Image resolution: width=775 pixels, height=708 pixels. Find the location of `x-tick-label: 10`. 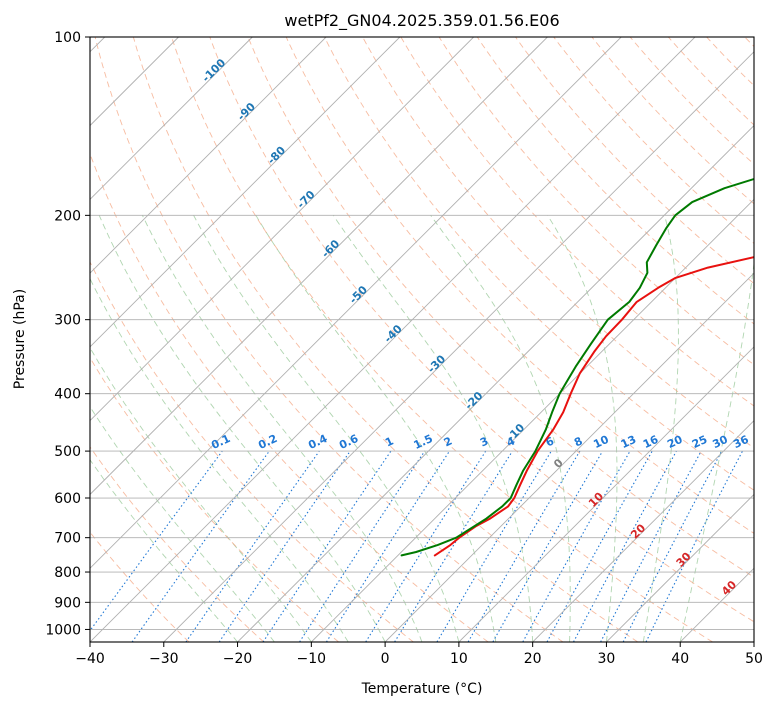

x-tick-label: 10 is located at coordinates (459, 659).